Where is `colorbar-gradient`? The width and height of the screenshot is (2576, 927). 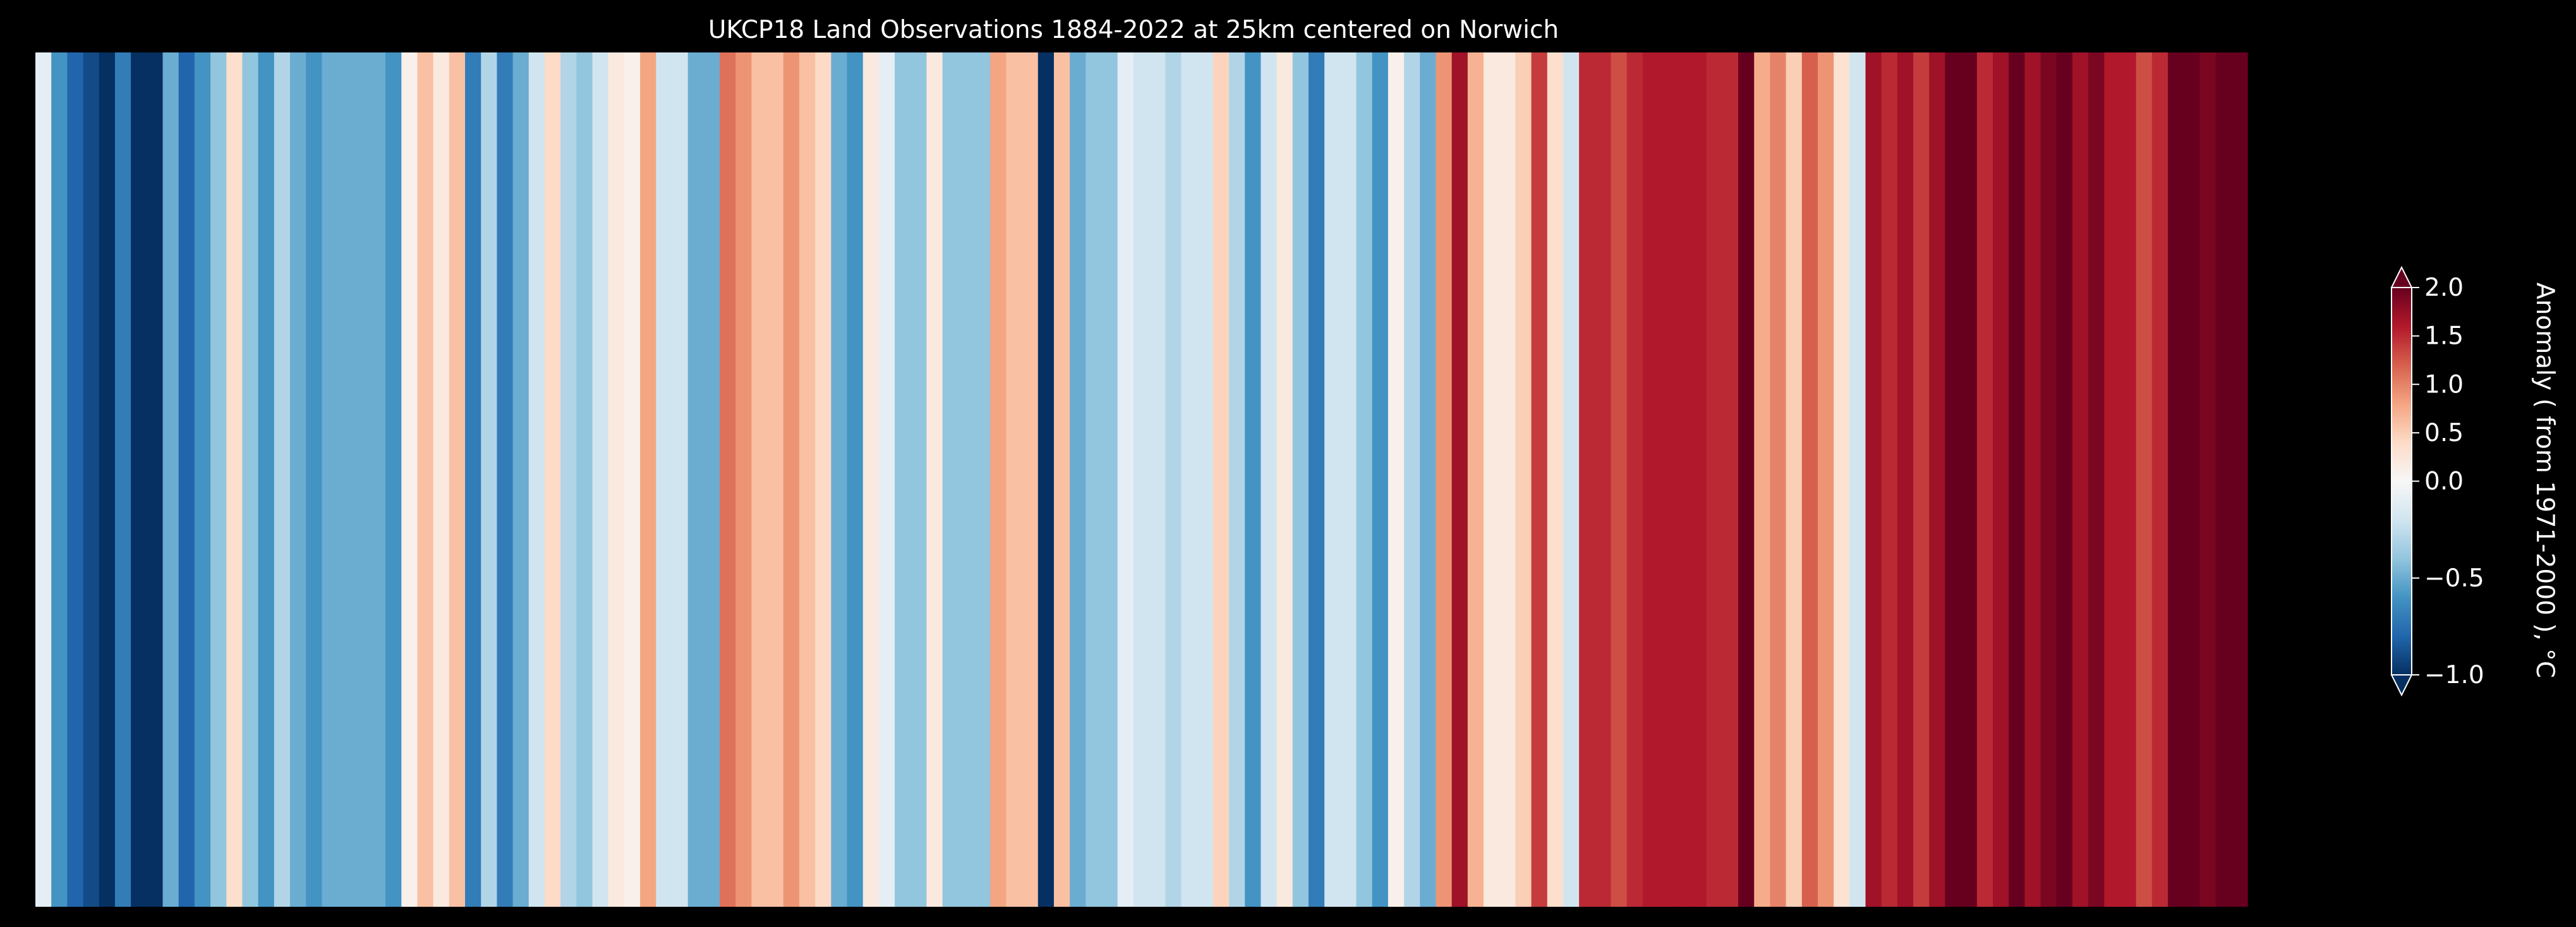
colorbar-gradient is located at coordinates (2402, 481).